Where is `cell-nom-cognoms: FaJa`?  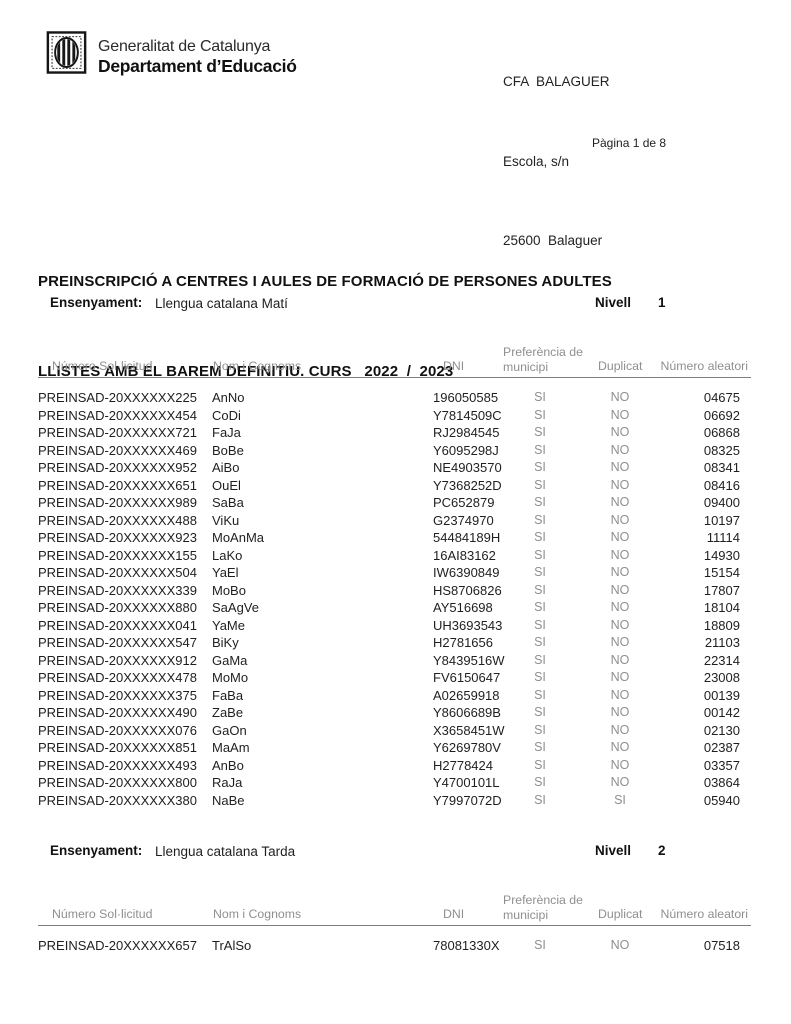 cell-nom-cognoms: FaJa is located at coordinates (226, 432).